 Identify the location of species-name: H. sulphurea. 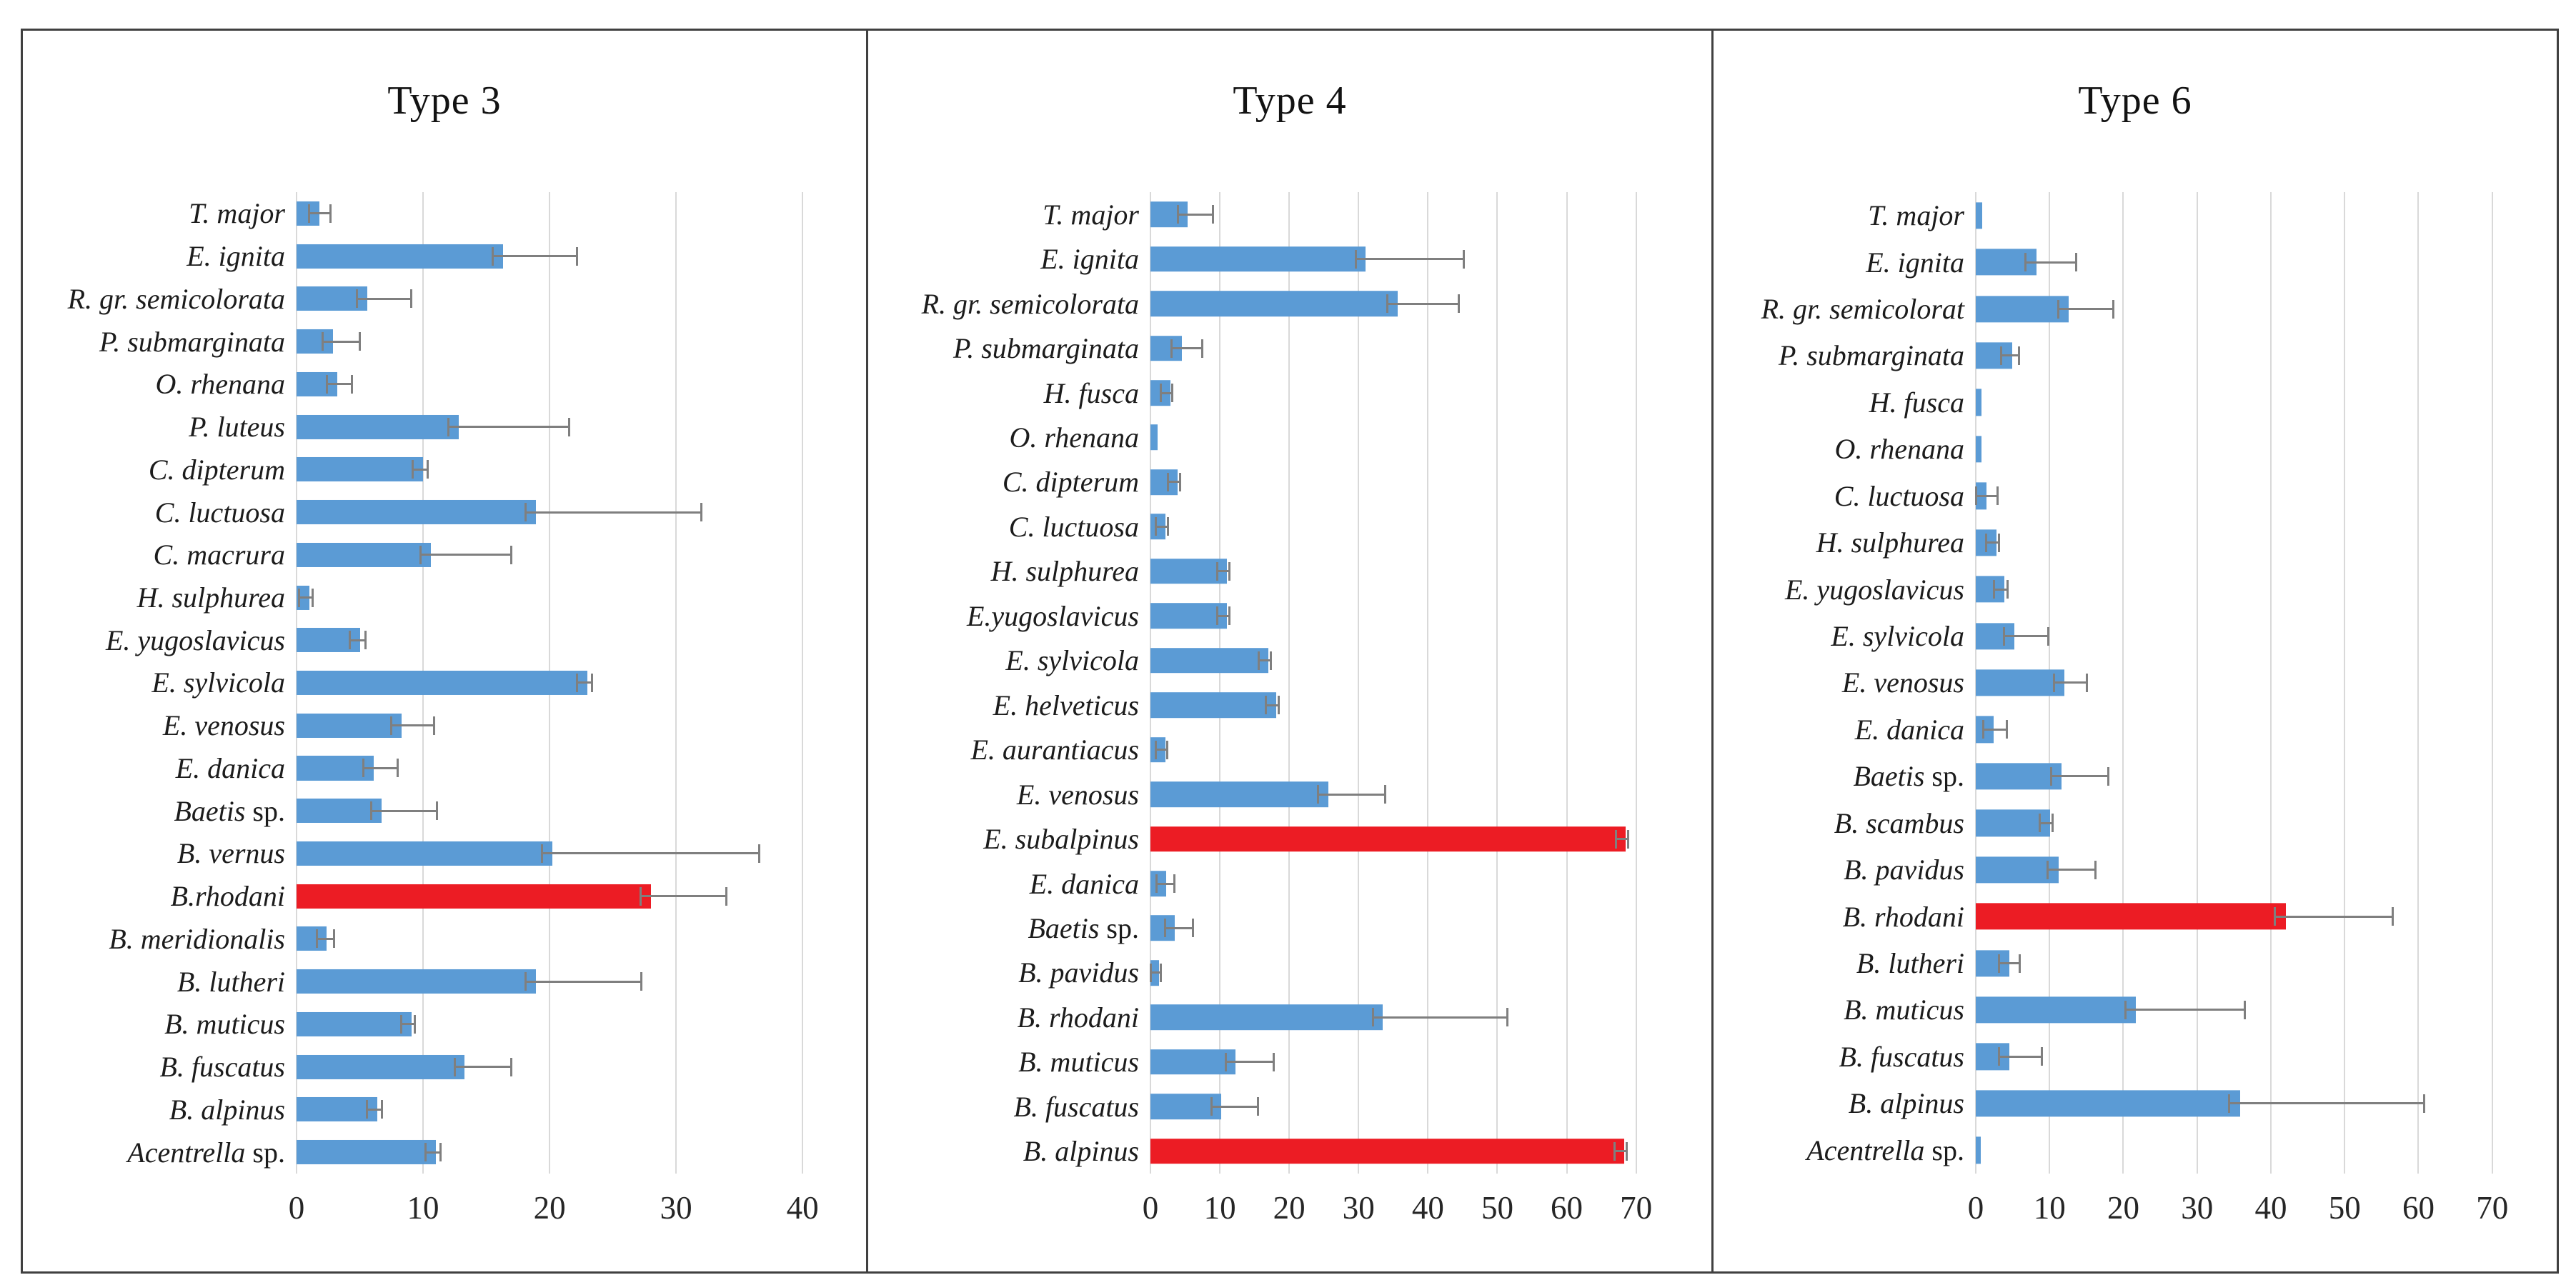
(210, 597).